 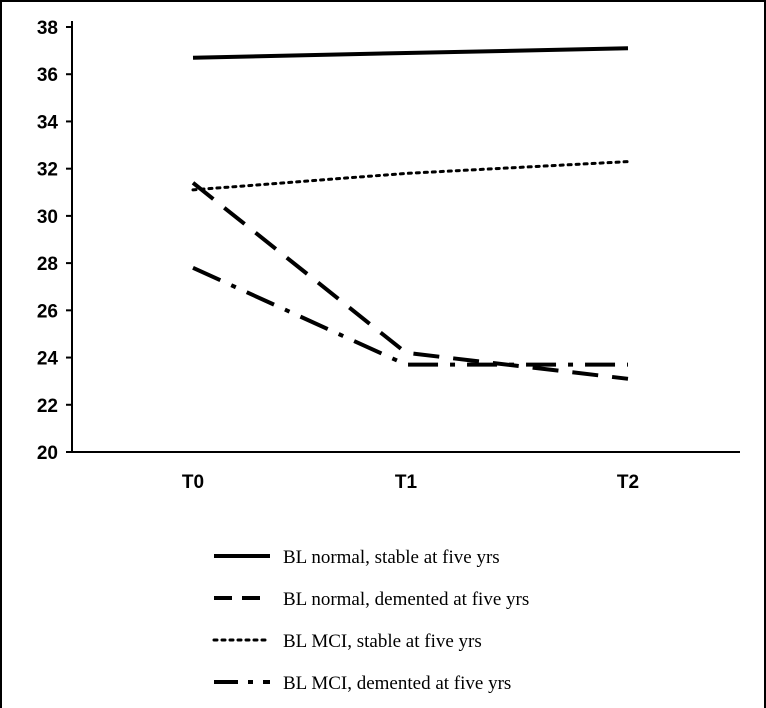 I want to click on y-tick-label: 38, so click(x=47, y=28).